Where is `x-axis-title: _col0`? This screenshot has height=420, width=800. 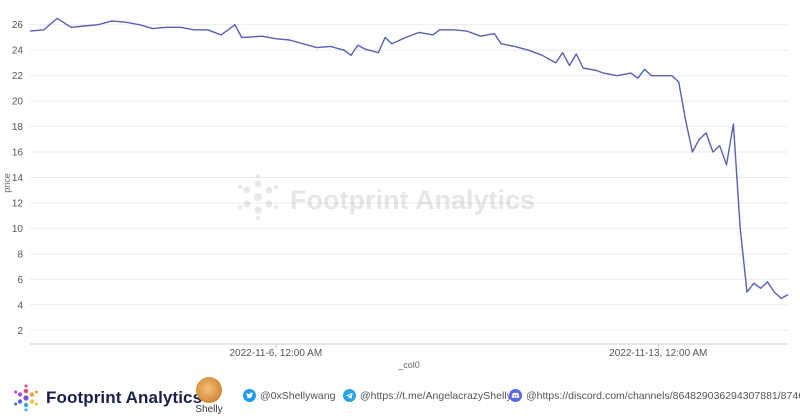
x-axis-title: _col0 is located at coordinates (408, 365).